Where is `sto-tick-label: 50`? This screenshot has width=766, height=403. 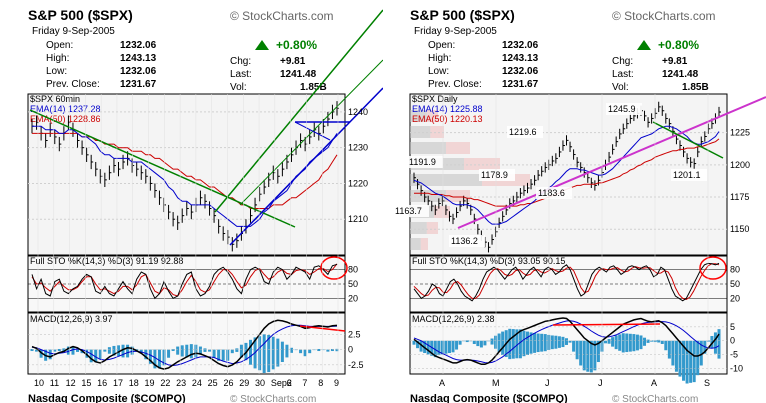 sto-tick-label: 50 is located at coordinates (735, 284).